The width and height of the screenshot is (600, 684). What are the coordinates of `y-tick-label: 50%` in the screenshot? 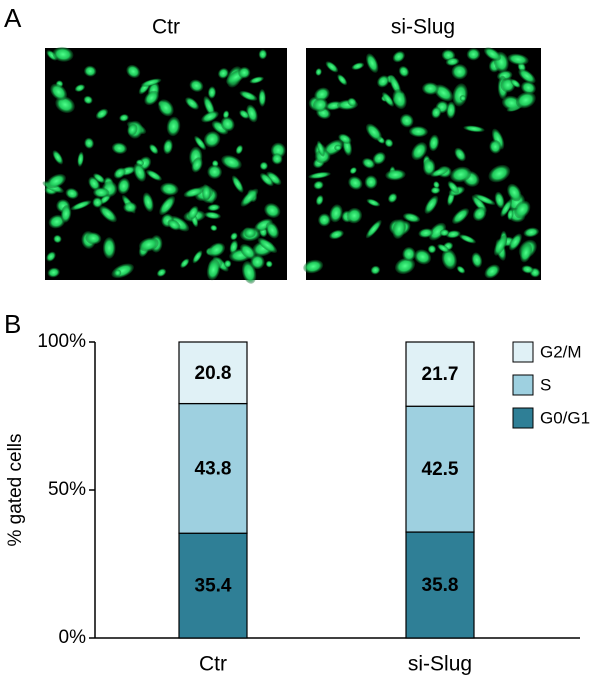 It's located at (67, 489).